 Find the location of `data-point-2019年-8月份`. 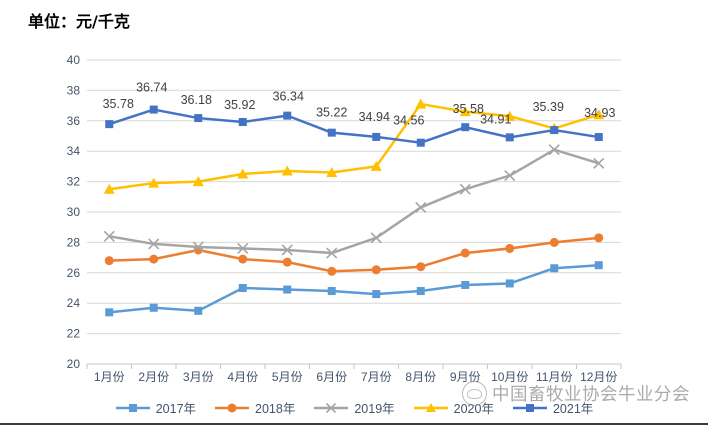

data-point-2019年-8月份 is located at coordinates (421, 207).